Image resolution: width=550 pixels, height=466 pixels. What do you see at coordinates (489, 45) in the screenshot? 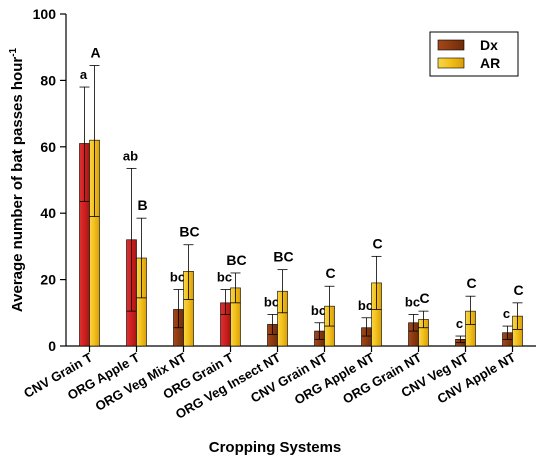
I see `legend-label-dx: Dx` at bounding box center [489, 45].